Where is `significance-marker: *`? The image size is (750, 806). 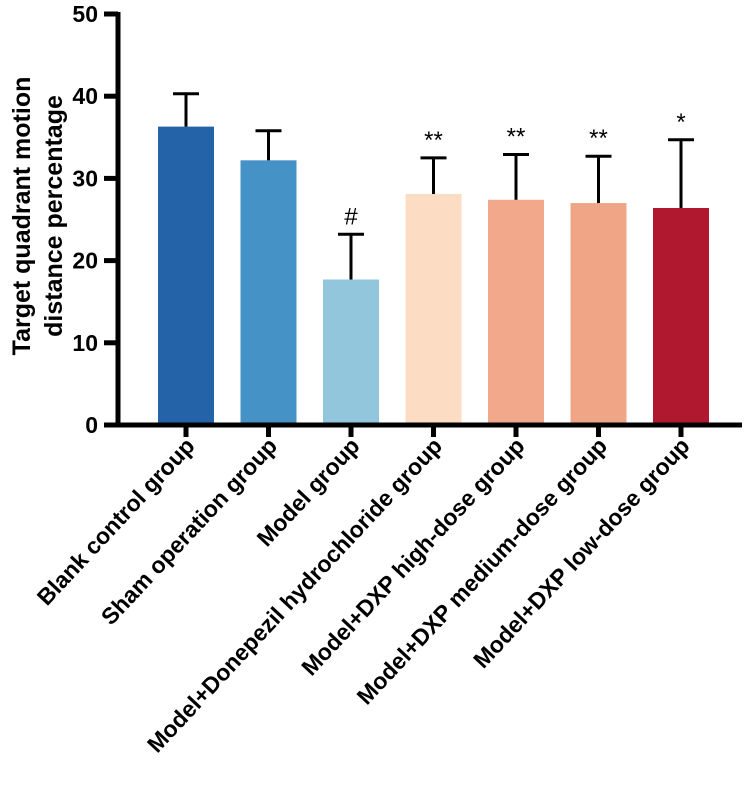
significance-marker: * is located at coordinates (680, 122).